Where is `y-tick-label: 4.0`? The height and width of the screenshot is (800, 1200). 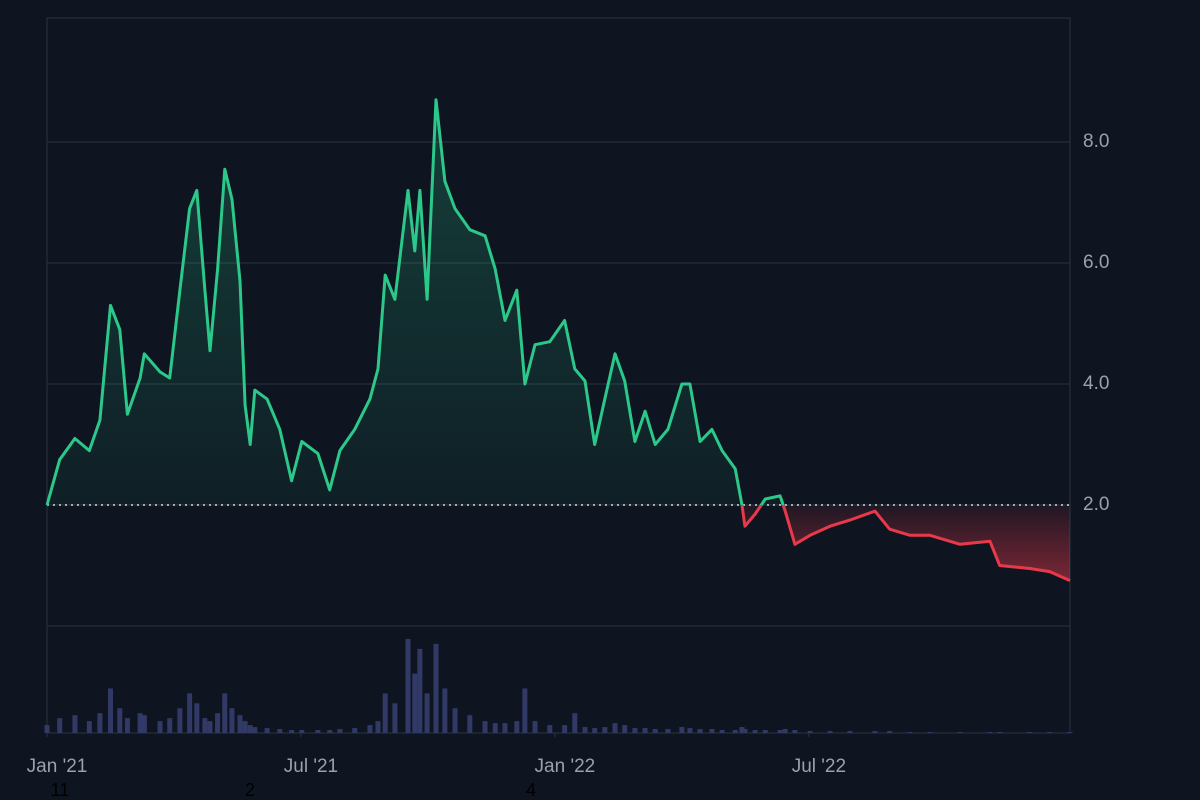 y-tick-label: 4.0 is located at coordinates (1096, 383).